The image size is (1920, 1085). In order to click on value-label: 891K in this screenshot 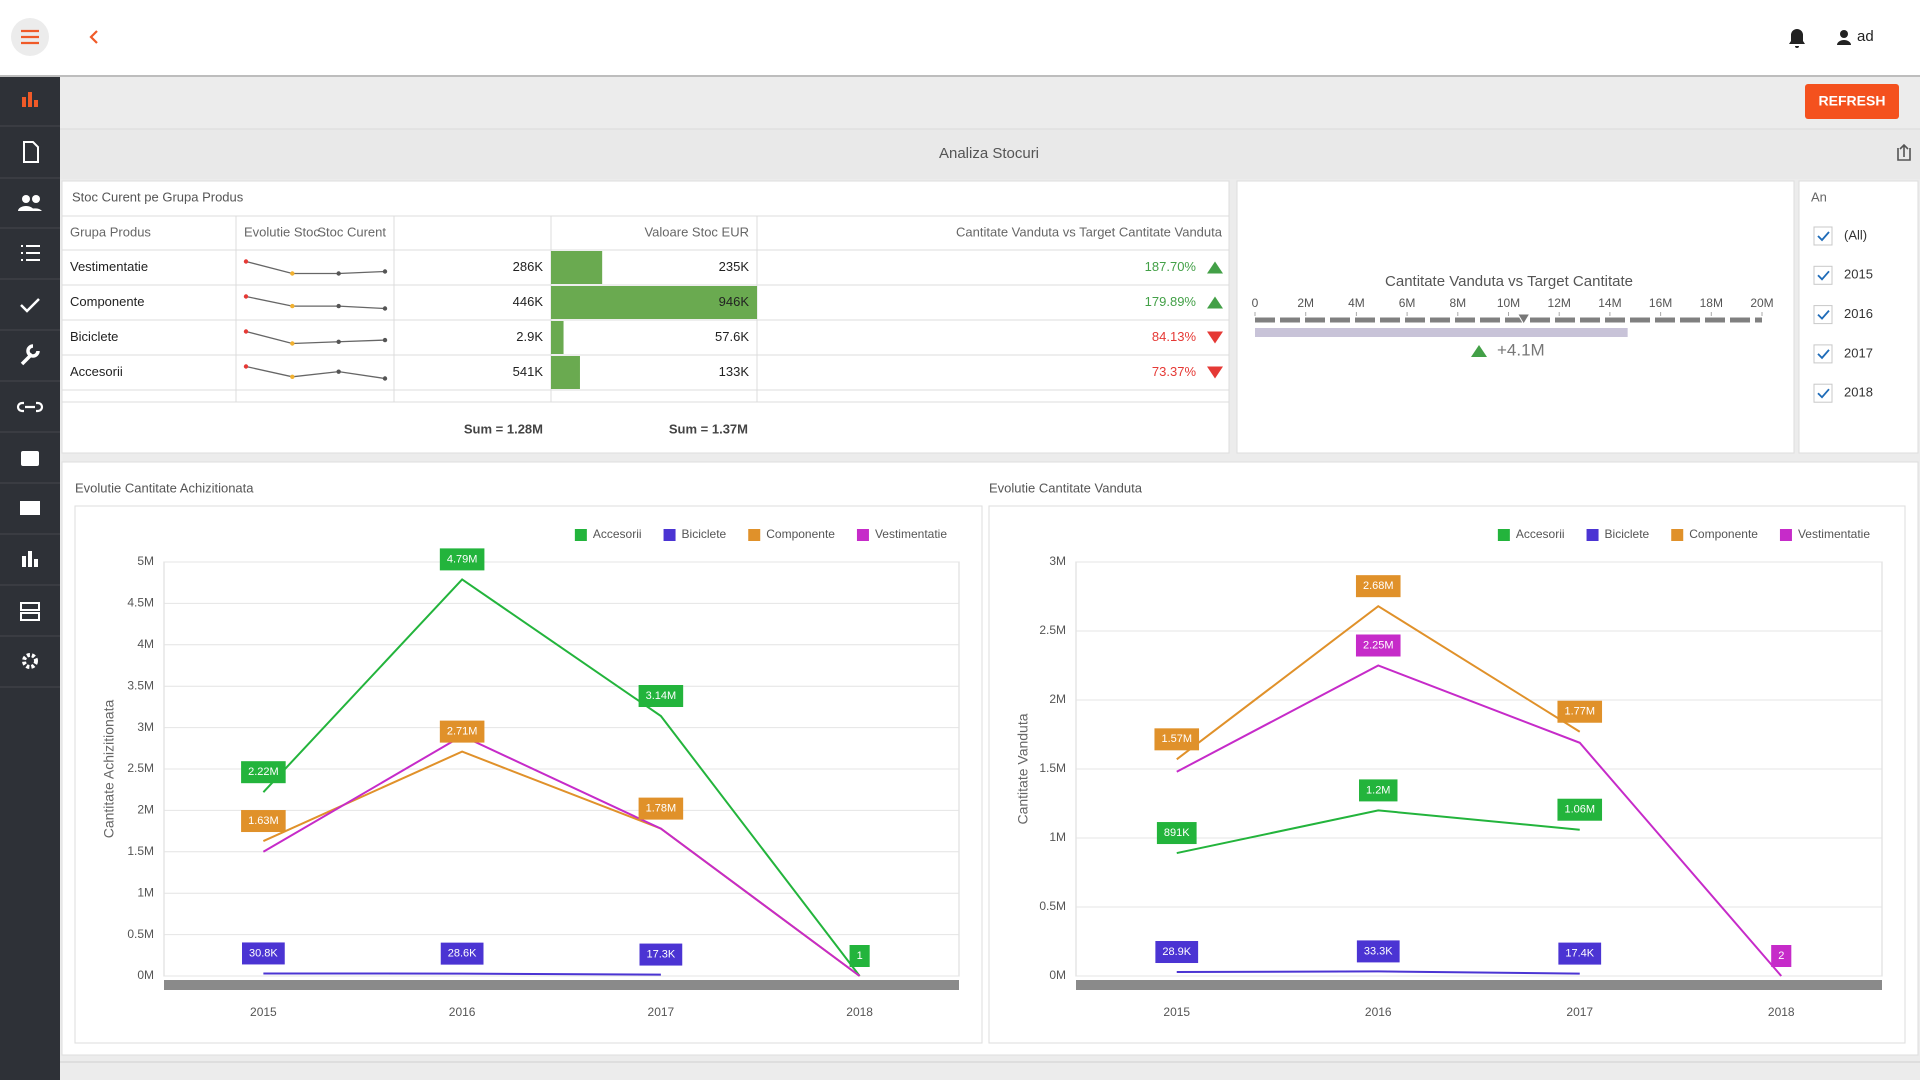, I will do `click(1177, 833)`.